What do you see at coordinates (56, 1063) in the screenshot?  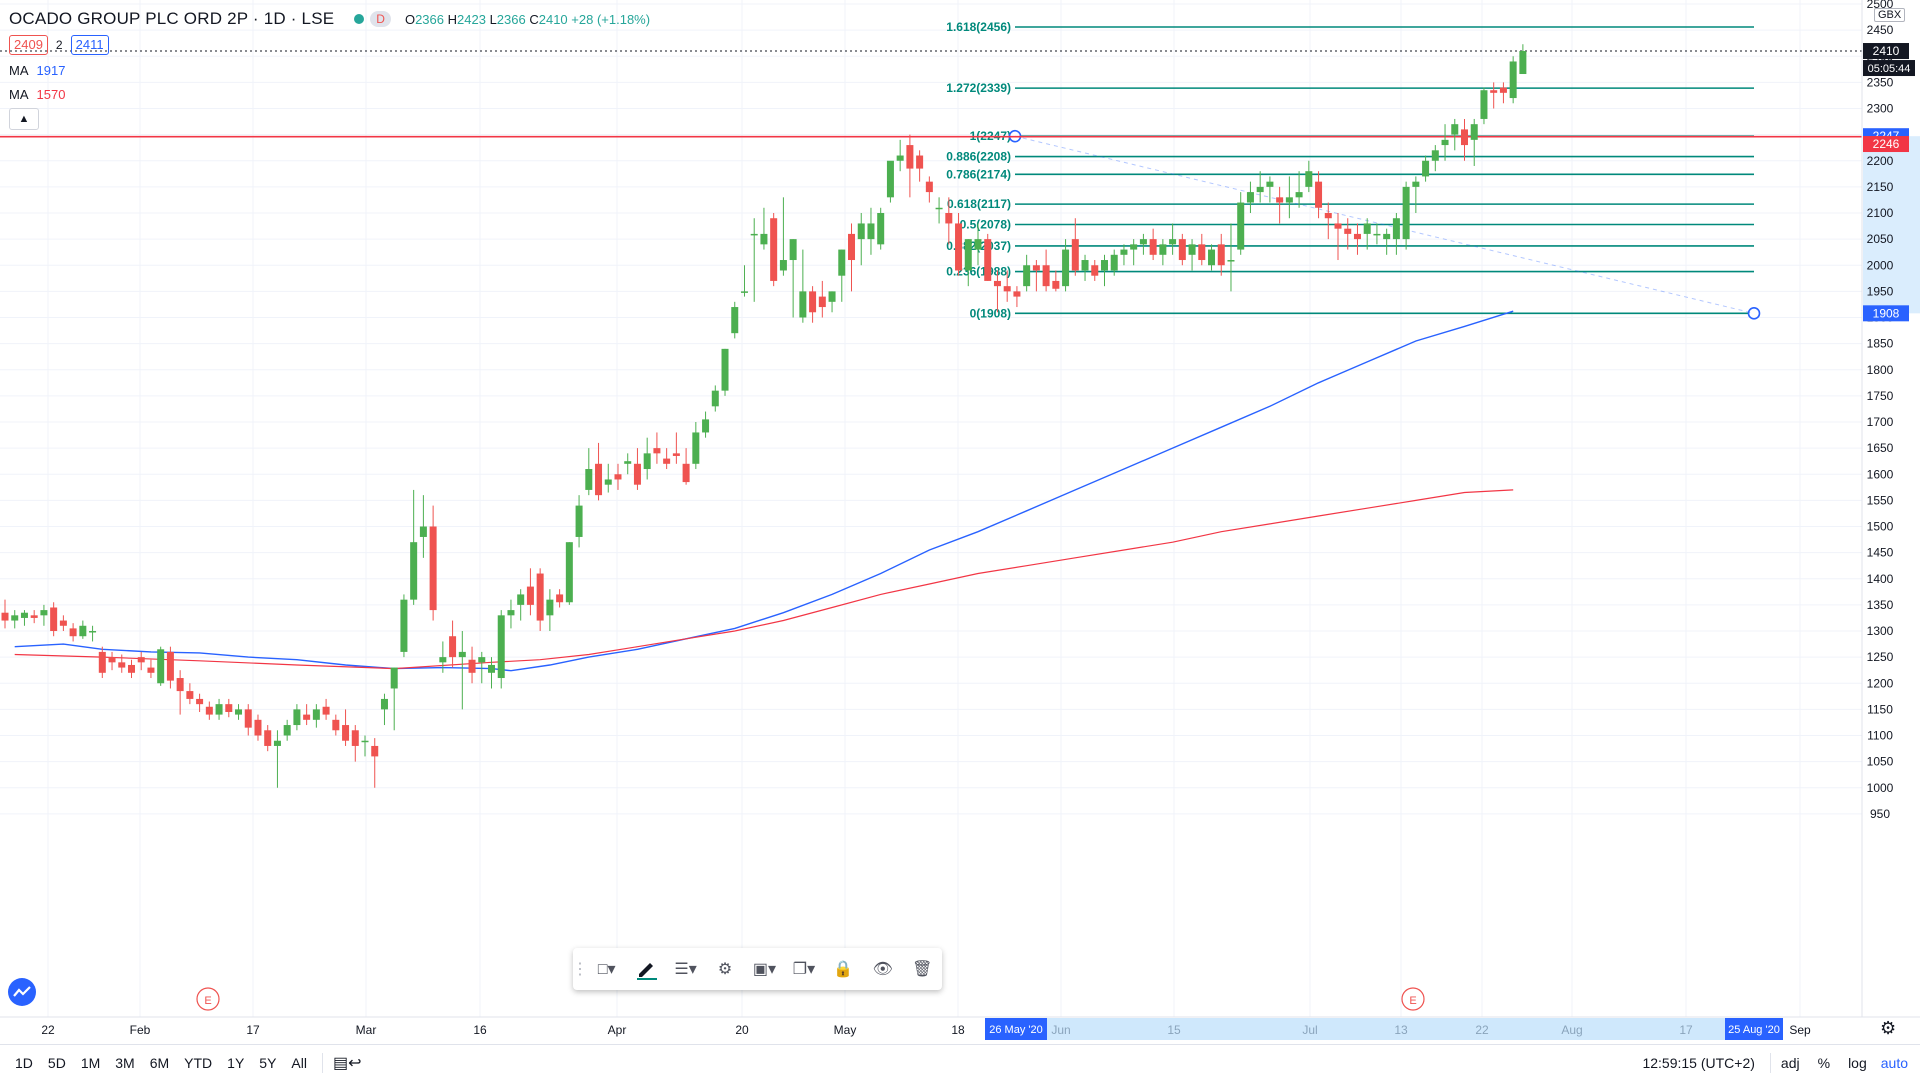 I see `timeframe-5d: 5D` at bounding box center [56, 1063].